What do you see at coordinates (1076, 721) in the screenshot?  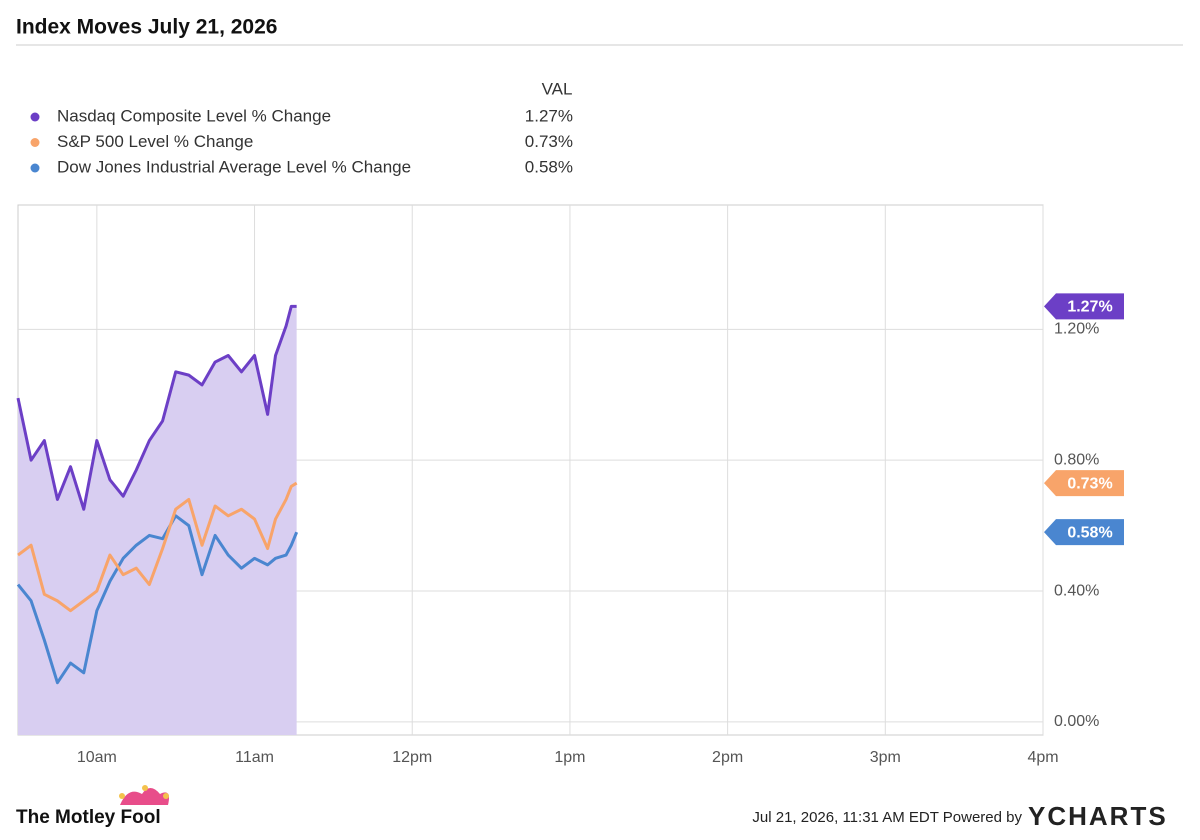 I see `y-tick-label: 0.00%` at bounding box center [1076, 721].